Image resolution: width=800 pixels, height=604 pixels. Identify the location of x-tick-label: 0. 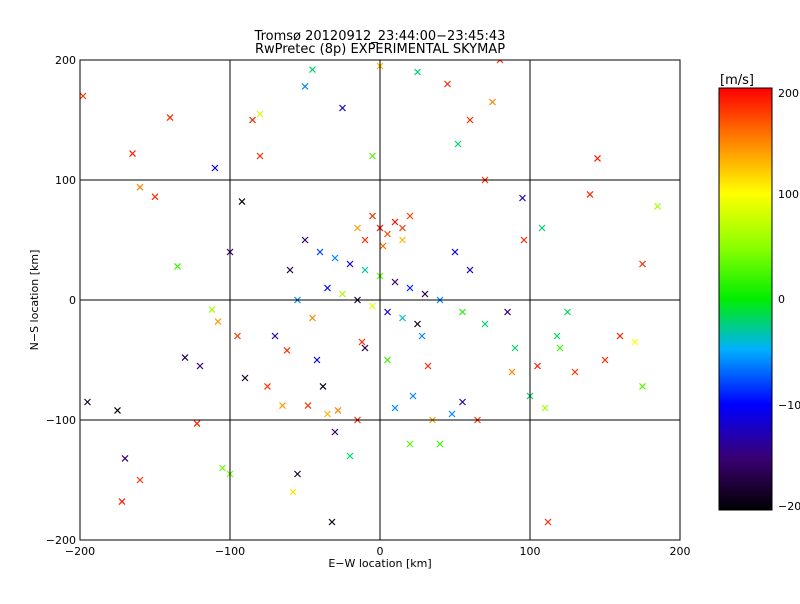
(380, 551).